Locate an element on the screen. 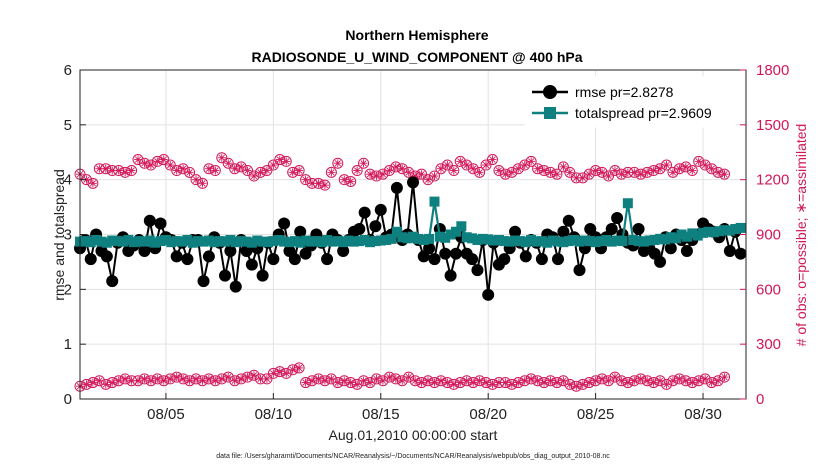 This screenshot has height=470, width=830. legend-rmse-label: rmse pr=2.8278 is located at coordinates (624, 92).